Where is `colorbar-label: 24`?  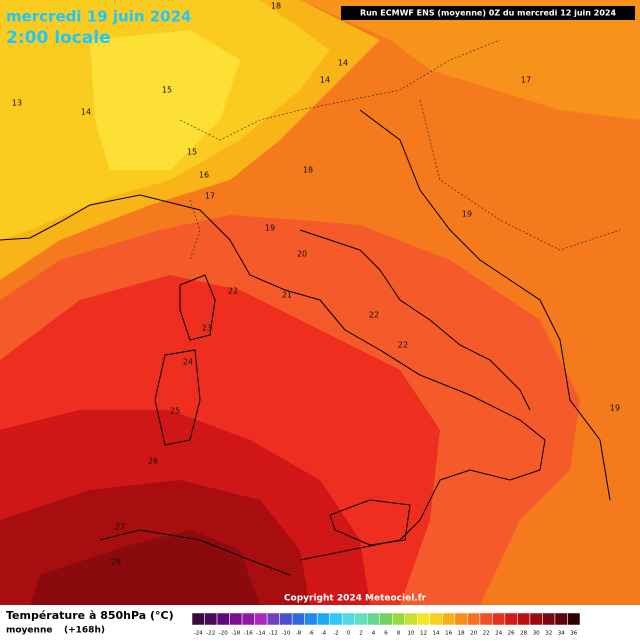 colorbar-label: 24 is located at coordinates (498, 634).